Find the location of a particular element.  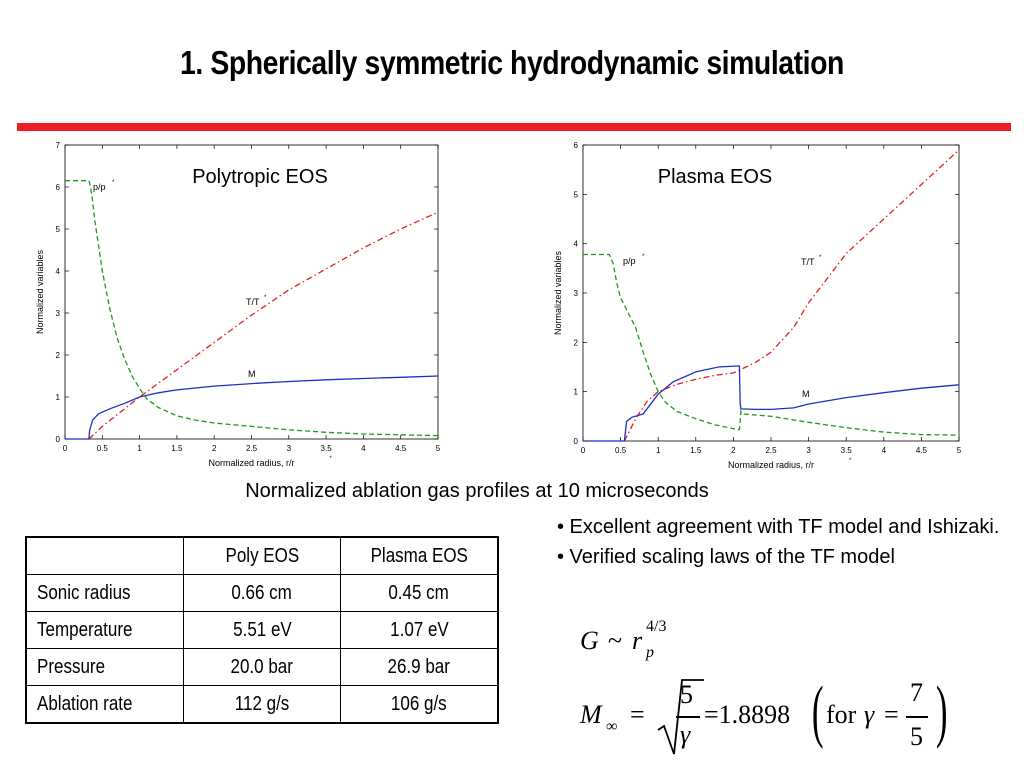

table-header-cell: Poly EOS is located at coordinates (262, 555).